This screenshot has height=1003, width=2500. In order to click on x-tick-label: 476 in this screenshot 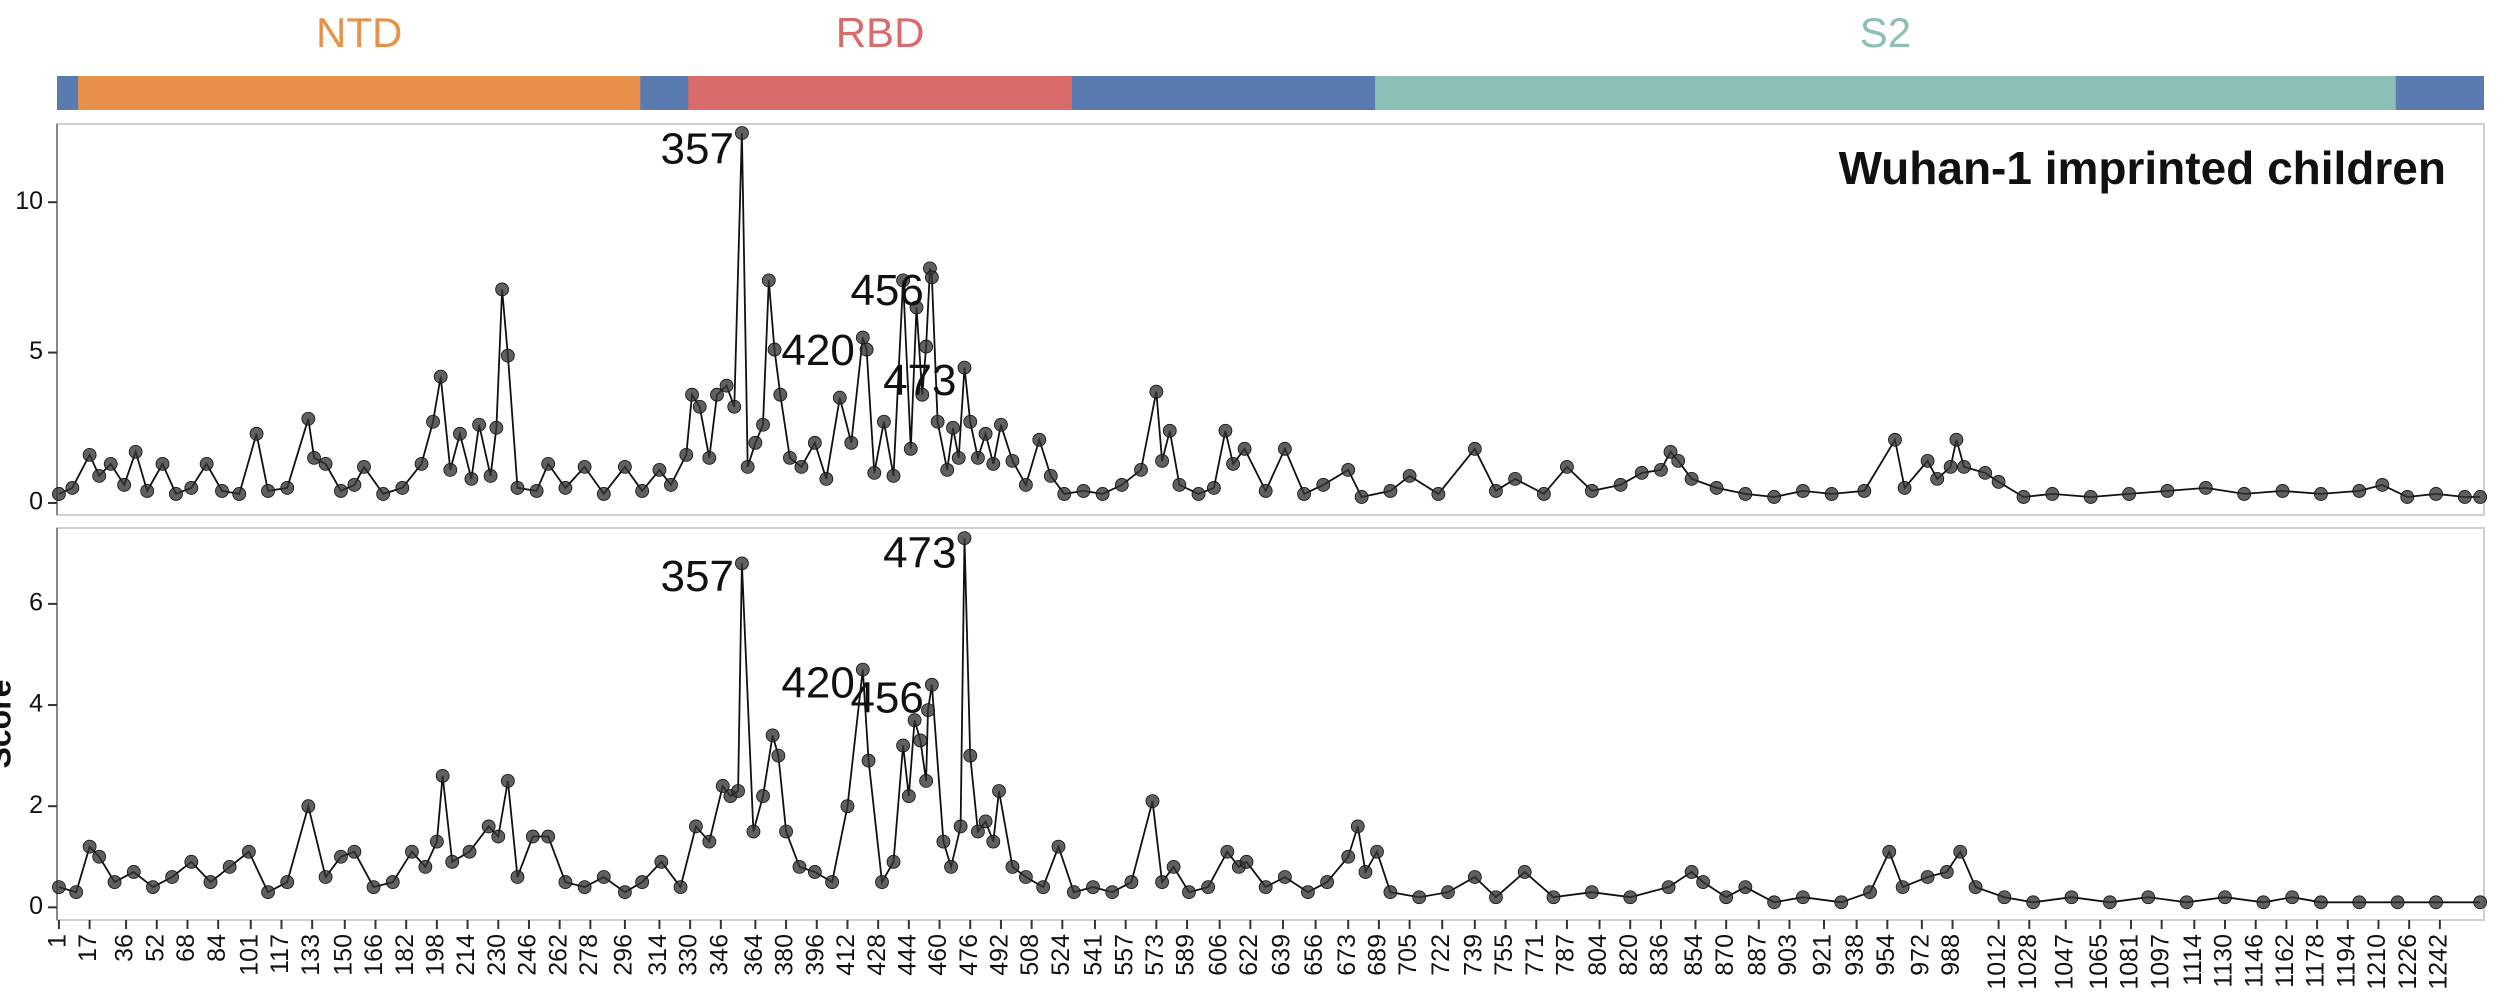, I will do `click(969, 955)`.